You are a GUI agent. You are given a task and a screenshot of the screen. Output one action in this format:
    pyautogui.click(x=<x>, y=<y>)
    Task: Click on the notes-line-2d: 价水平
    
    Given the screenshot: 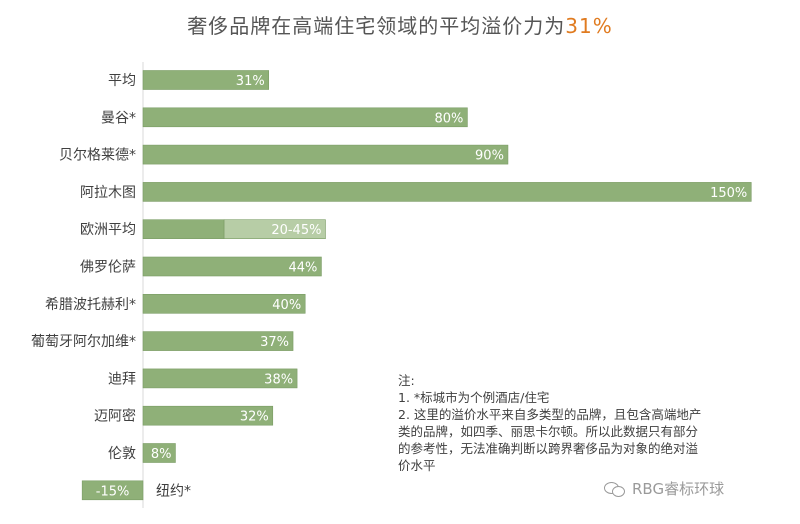 What is the action you would take?
    pyautogui.click(x=417, y=465)
    